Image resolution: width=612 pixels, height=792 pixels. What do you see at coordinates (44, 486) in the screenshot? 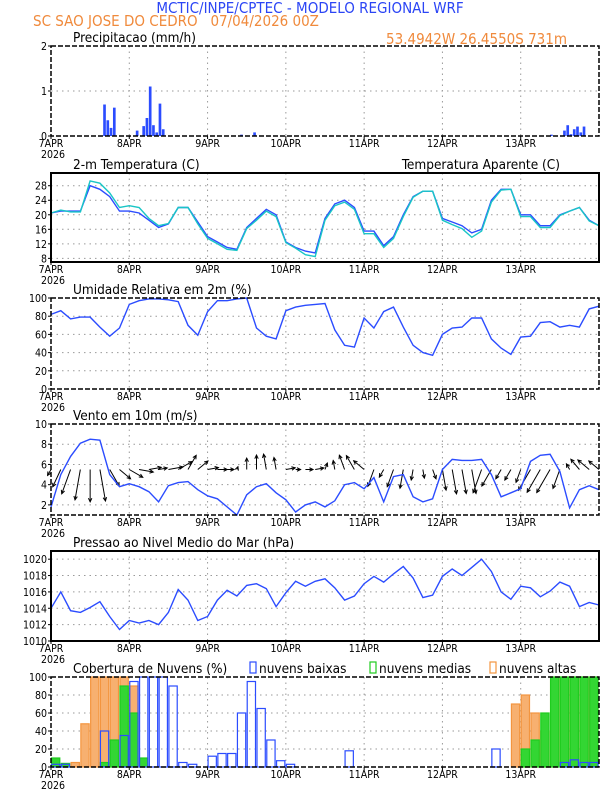
I see `y-tick-label: 4` at bounding box center [44, 486].